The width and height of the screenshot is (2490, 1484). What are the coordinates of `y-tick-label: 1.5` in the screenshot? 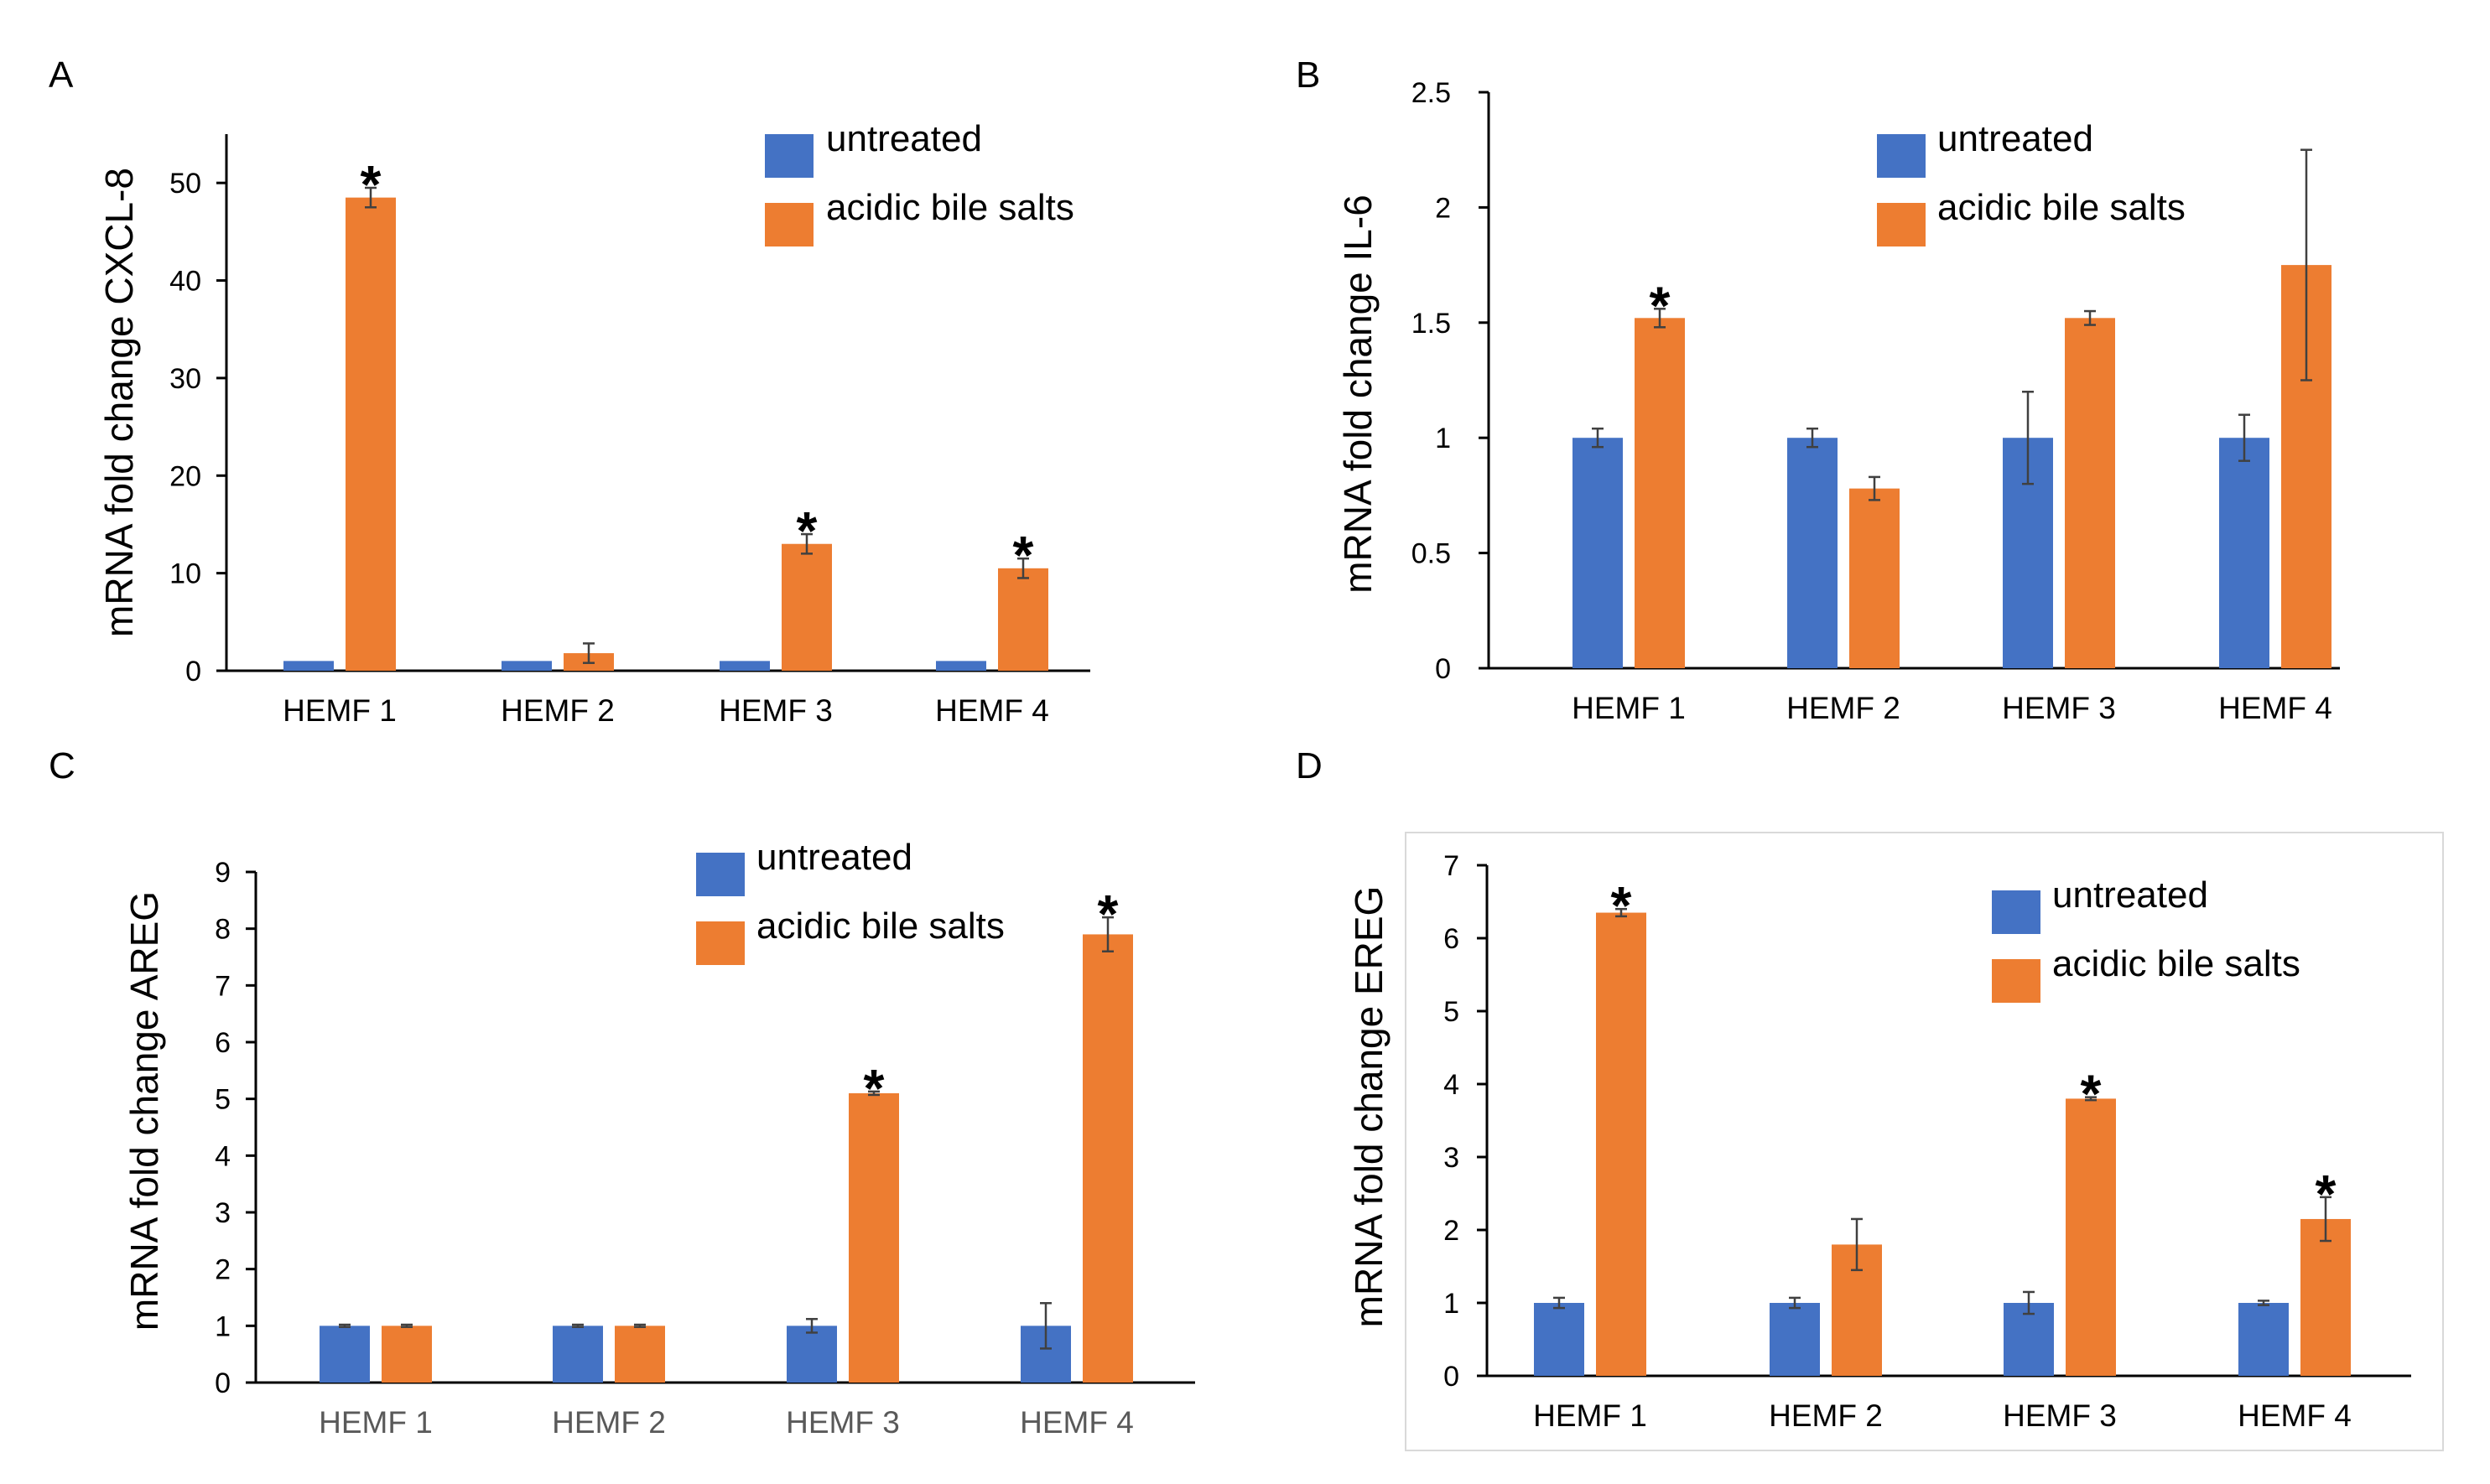 It's located at (1431, 324).